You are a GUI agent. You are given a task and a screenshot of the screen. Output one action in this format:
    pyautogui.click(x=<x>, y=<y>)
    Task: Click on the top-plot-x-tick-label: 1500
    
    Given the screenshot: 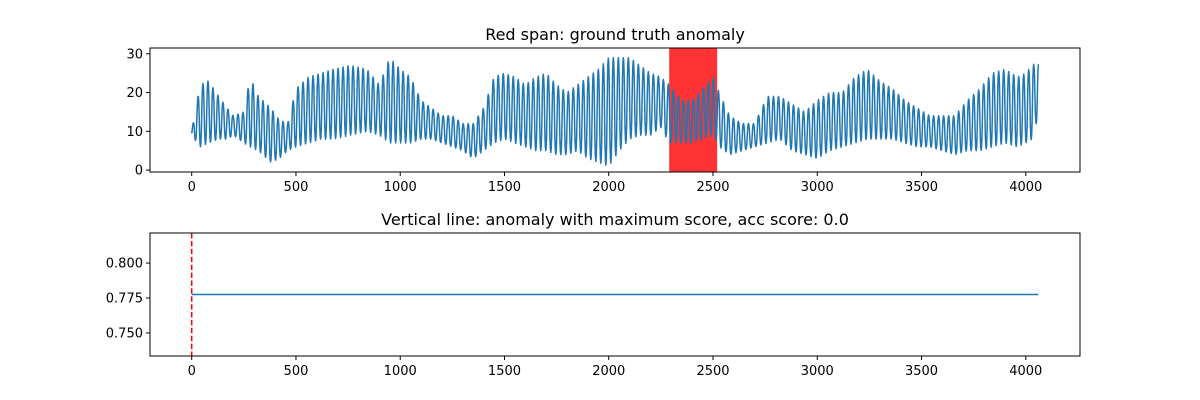 What is the action you would take?
    pyautogui.click(x=504, y=187)
    